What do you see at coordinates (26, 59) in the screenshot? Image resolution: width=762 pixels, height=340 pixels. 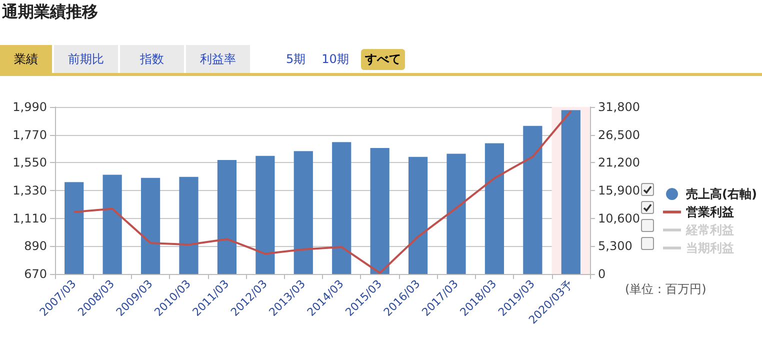 I see `text: 業績` at bounding box center [26, 59].